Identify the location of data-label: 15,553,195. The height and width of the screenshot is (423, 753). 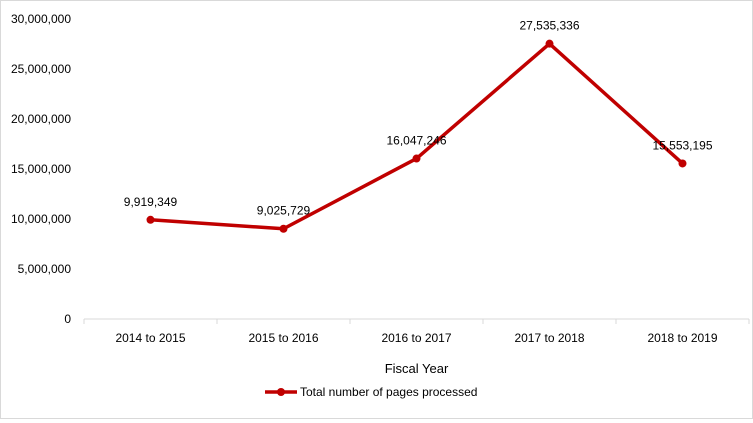
(682, 145).